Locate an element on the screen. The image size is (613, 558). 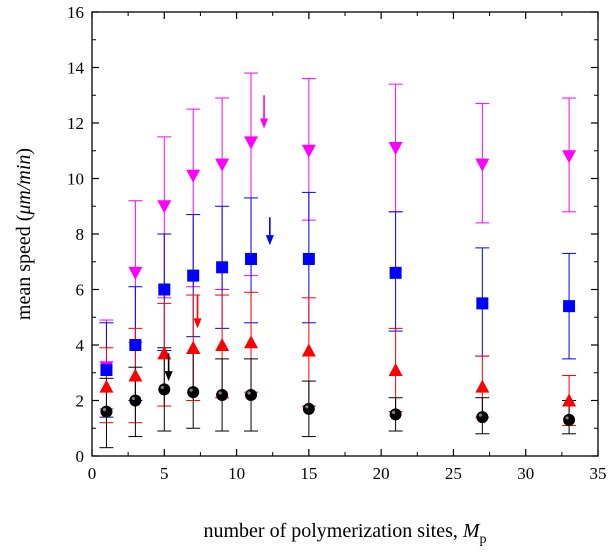
y-axis-title-close: ) is located at coordinates (24, 151).